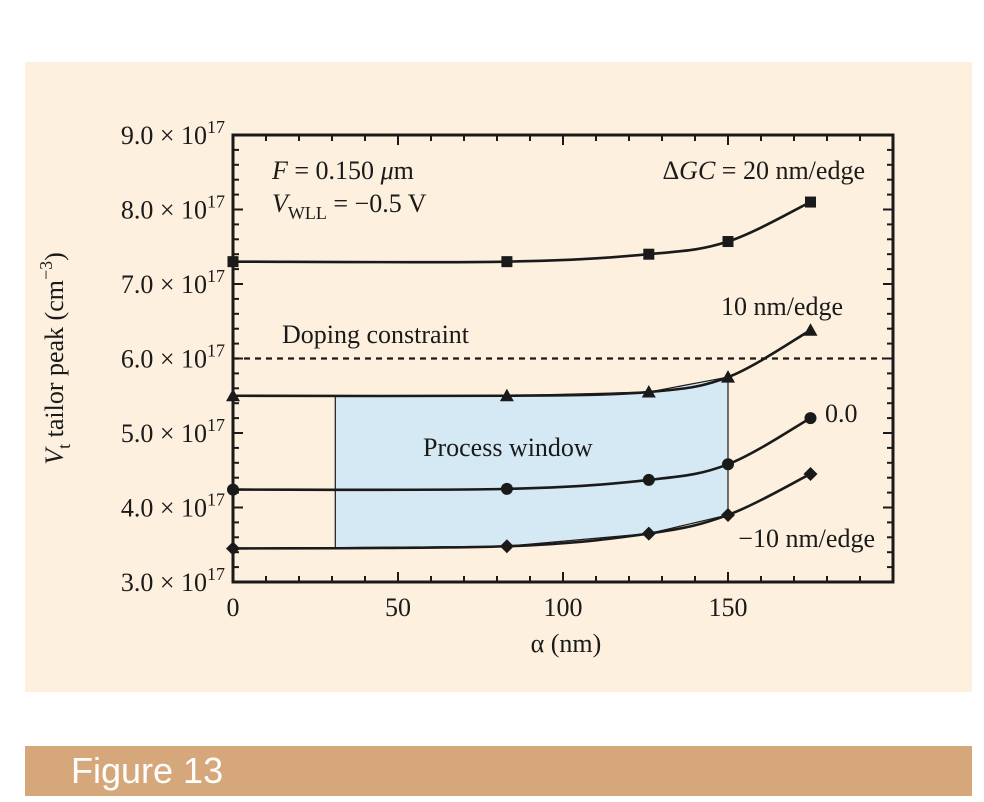  Describe the element at coordinates (173, 580) in the screenshot. I see `y-tick-label: 3.0 × 10¹⁷` at that location.